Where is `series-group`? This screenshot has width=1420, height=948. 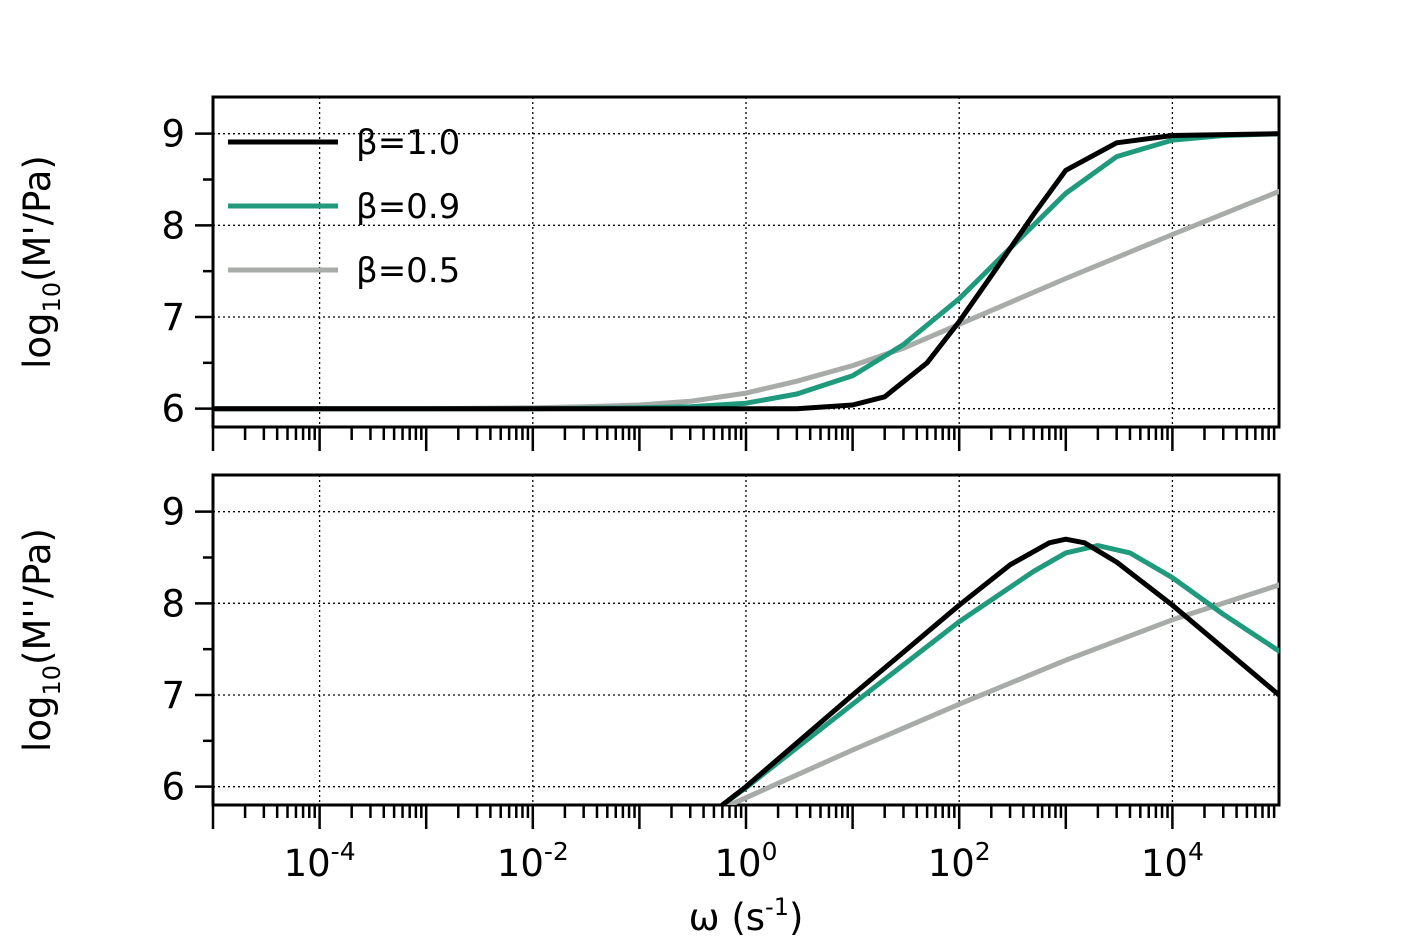
series-group is located at coordinates (999, 670).